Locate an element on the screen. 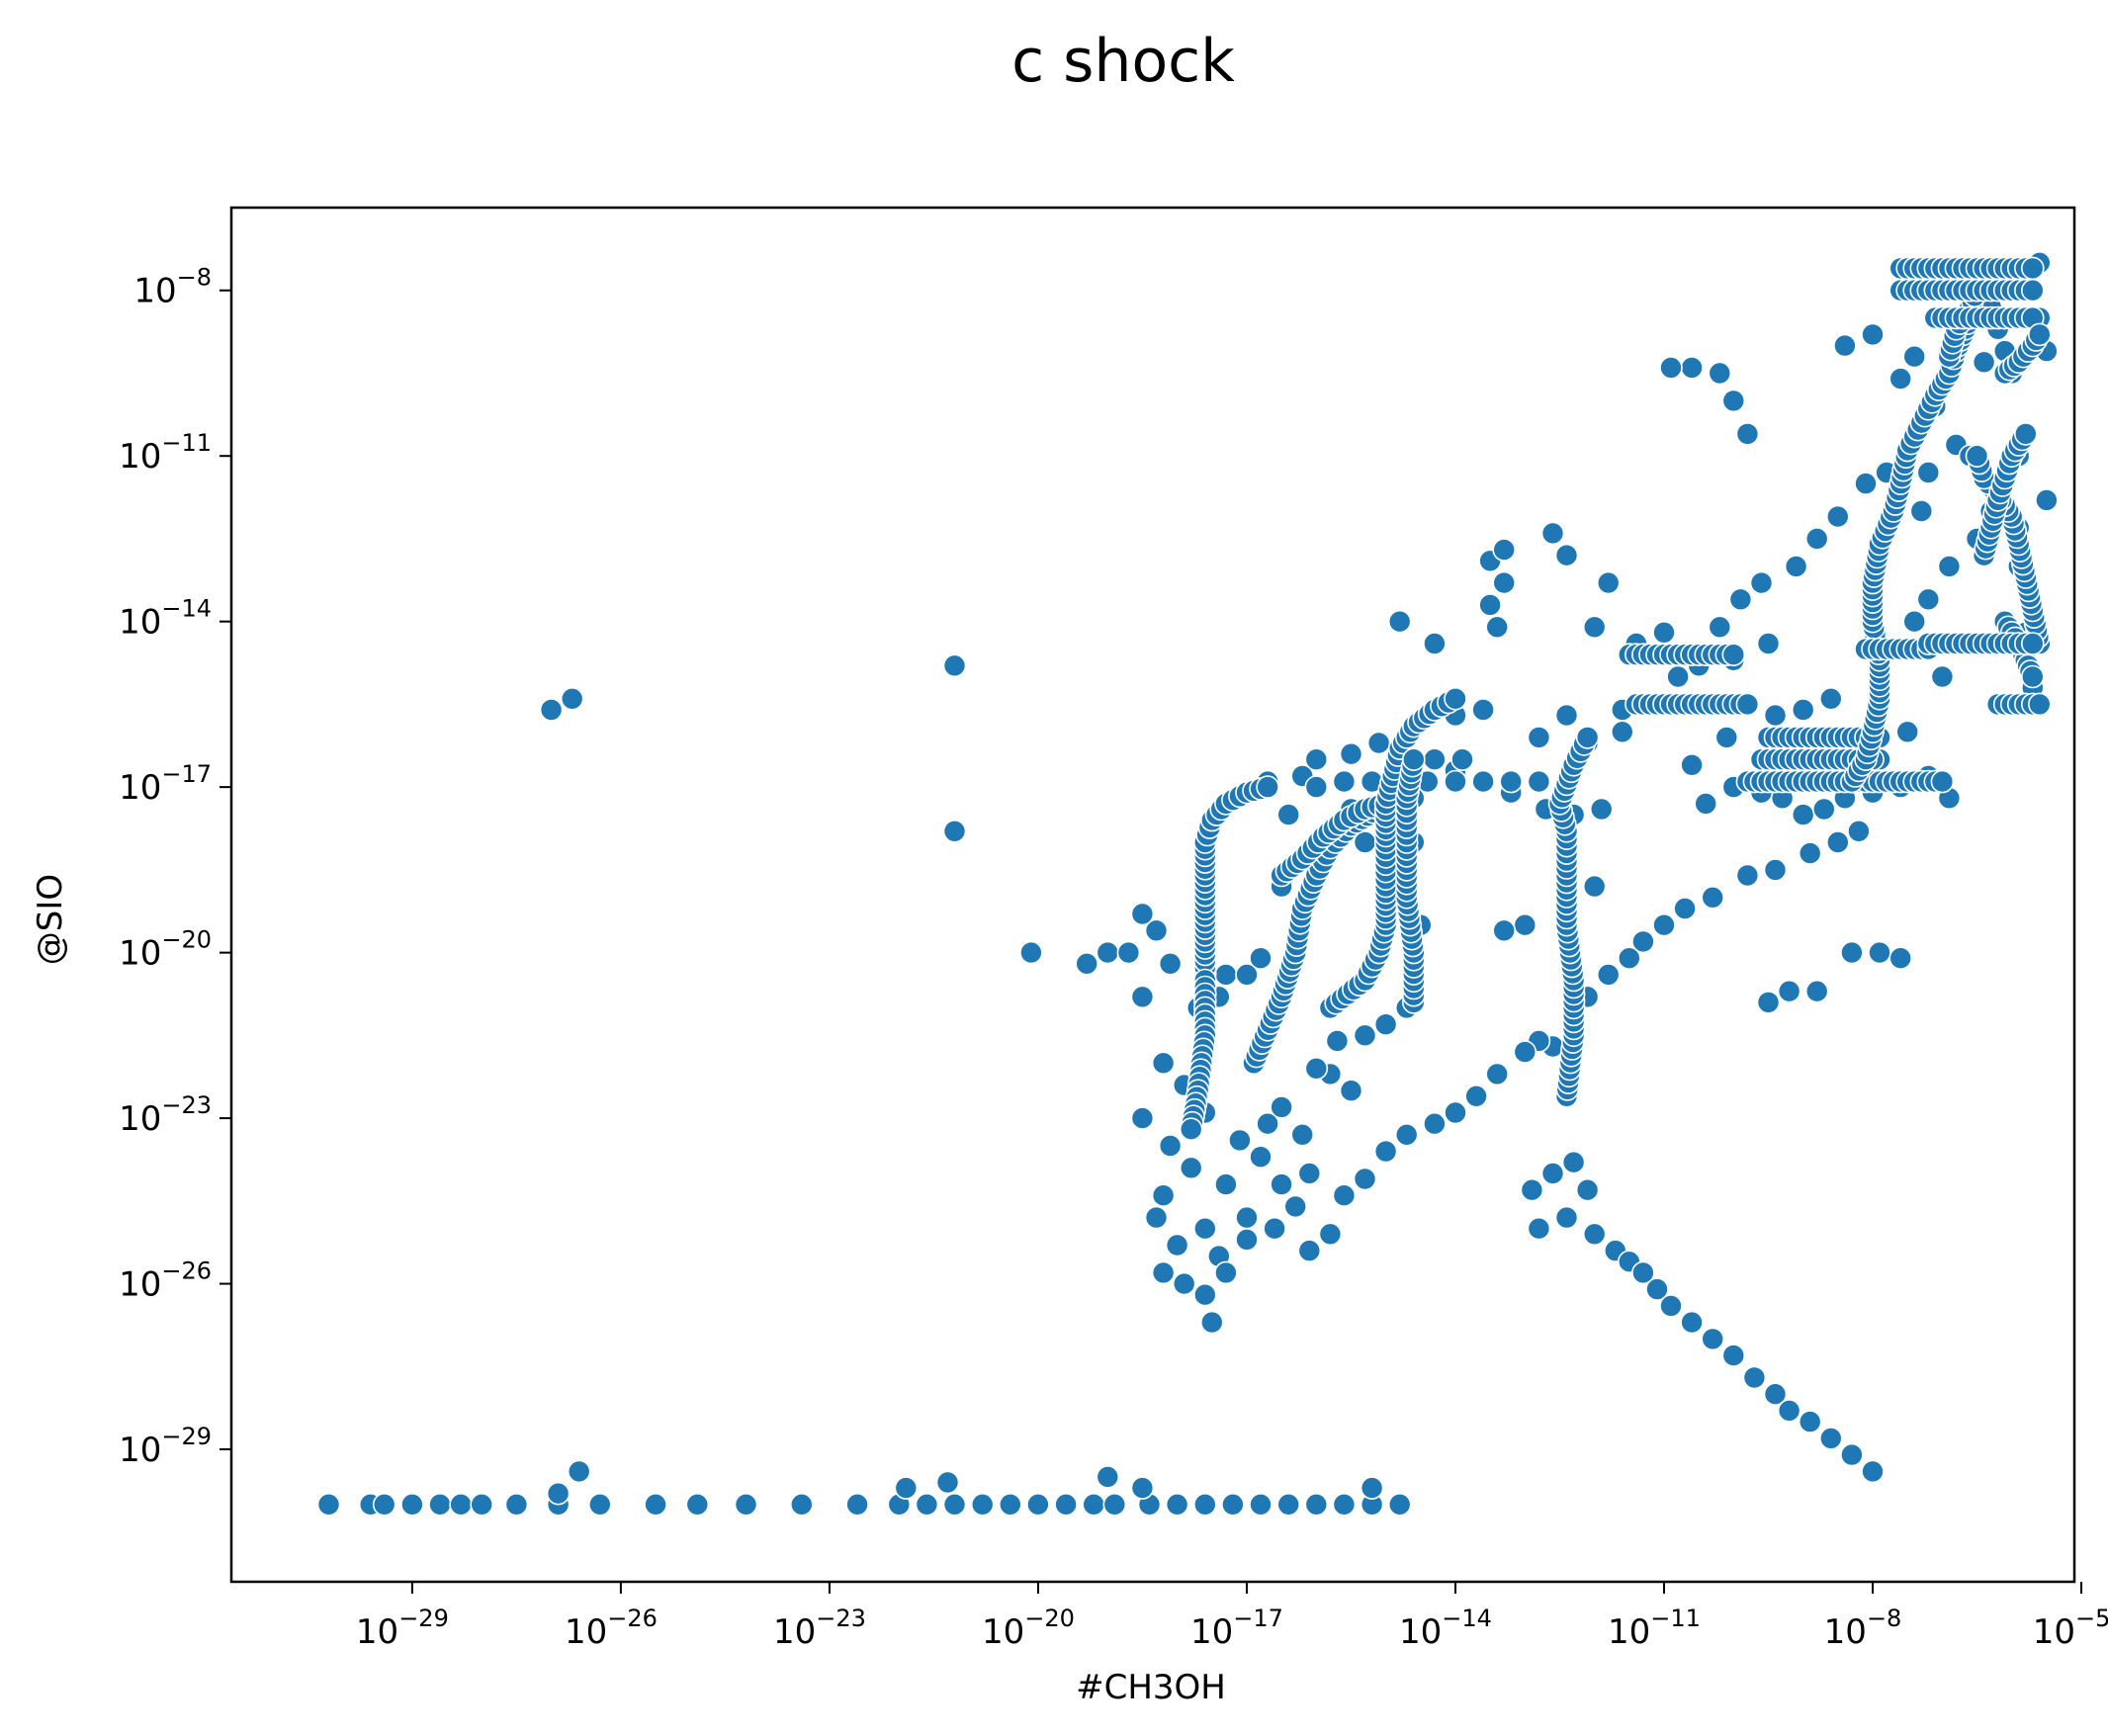 This screenshot has height=1736, width=2108. x-tick-label-8: 10⁻⁵ is located at coordinates (2071, 1628).